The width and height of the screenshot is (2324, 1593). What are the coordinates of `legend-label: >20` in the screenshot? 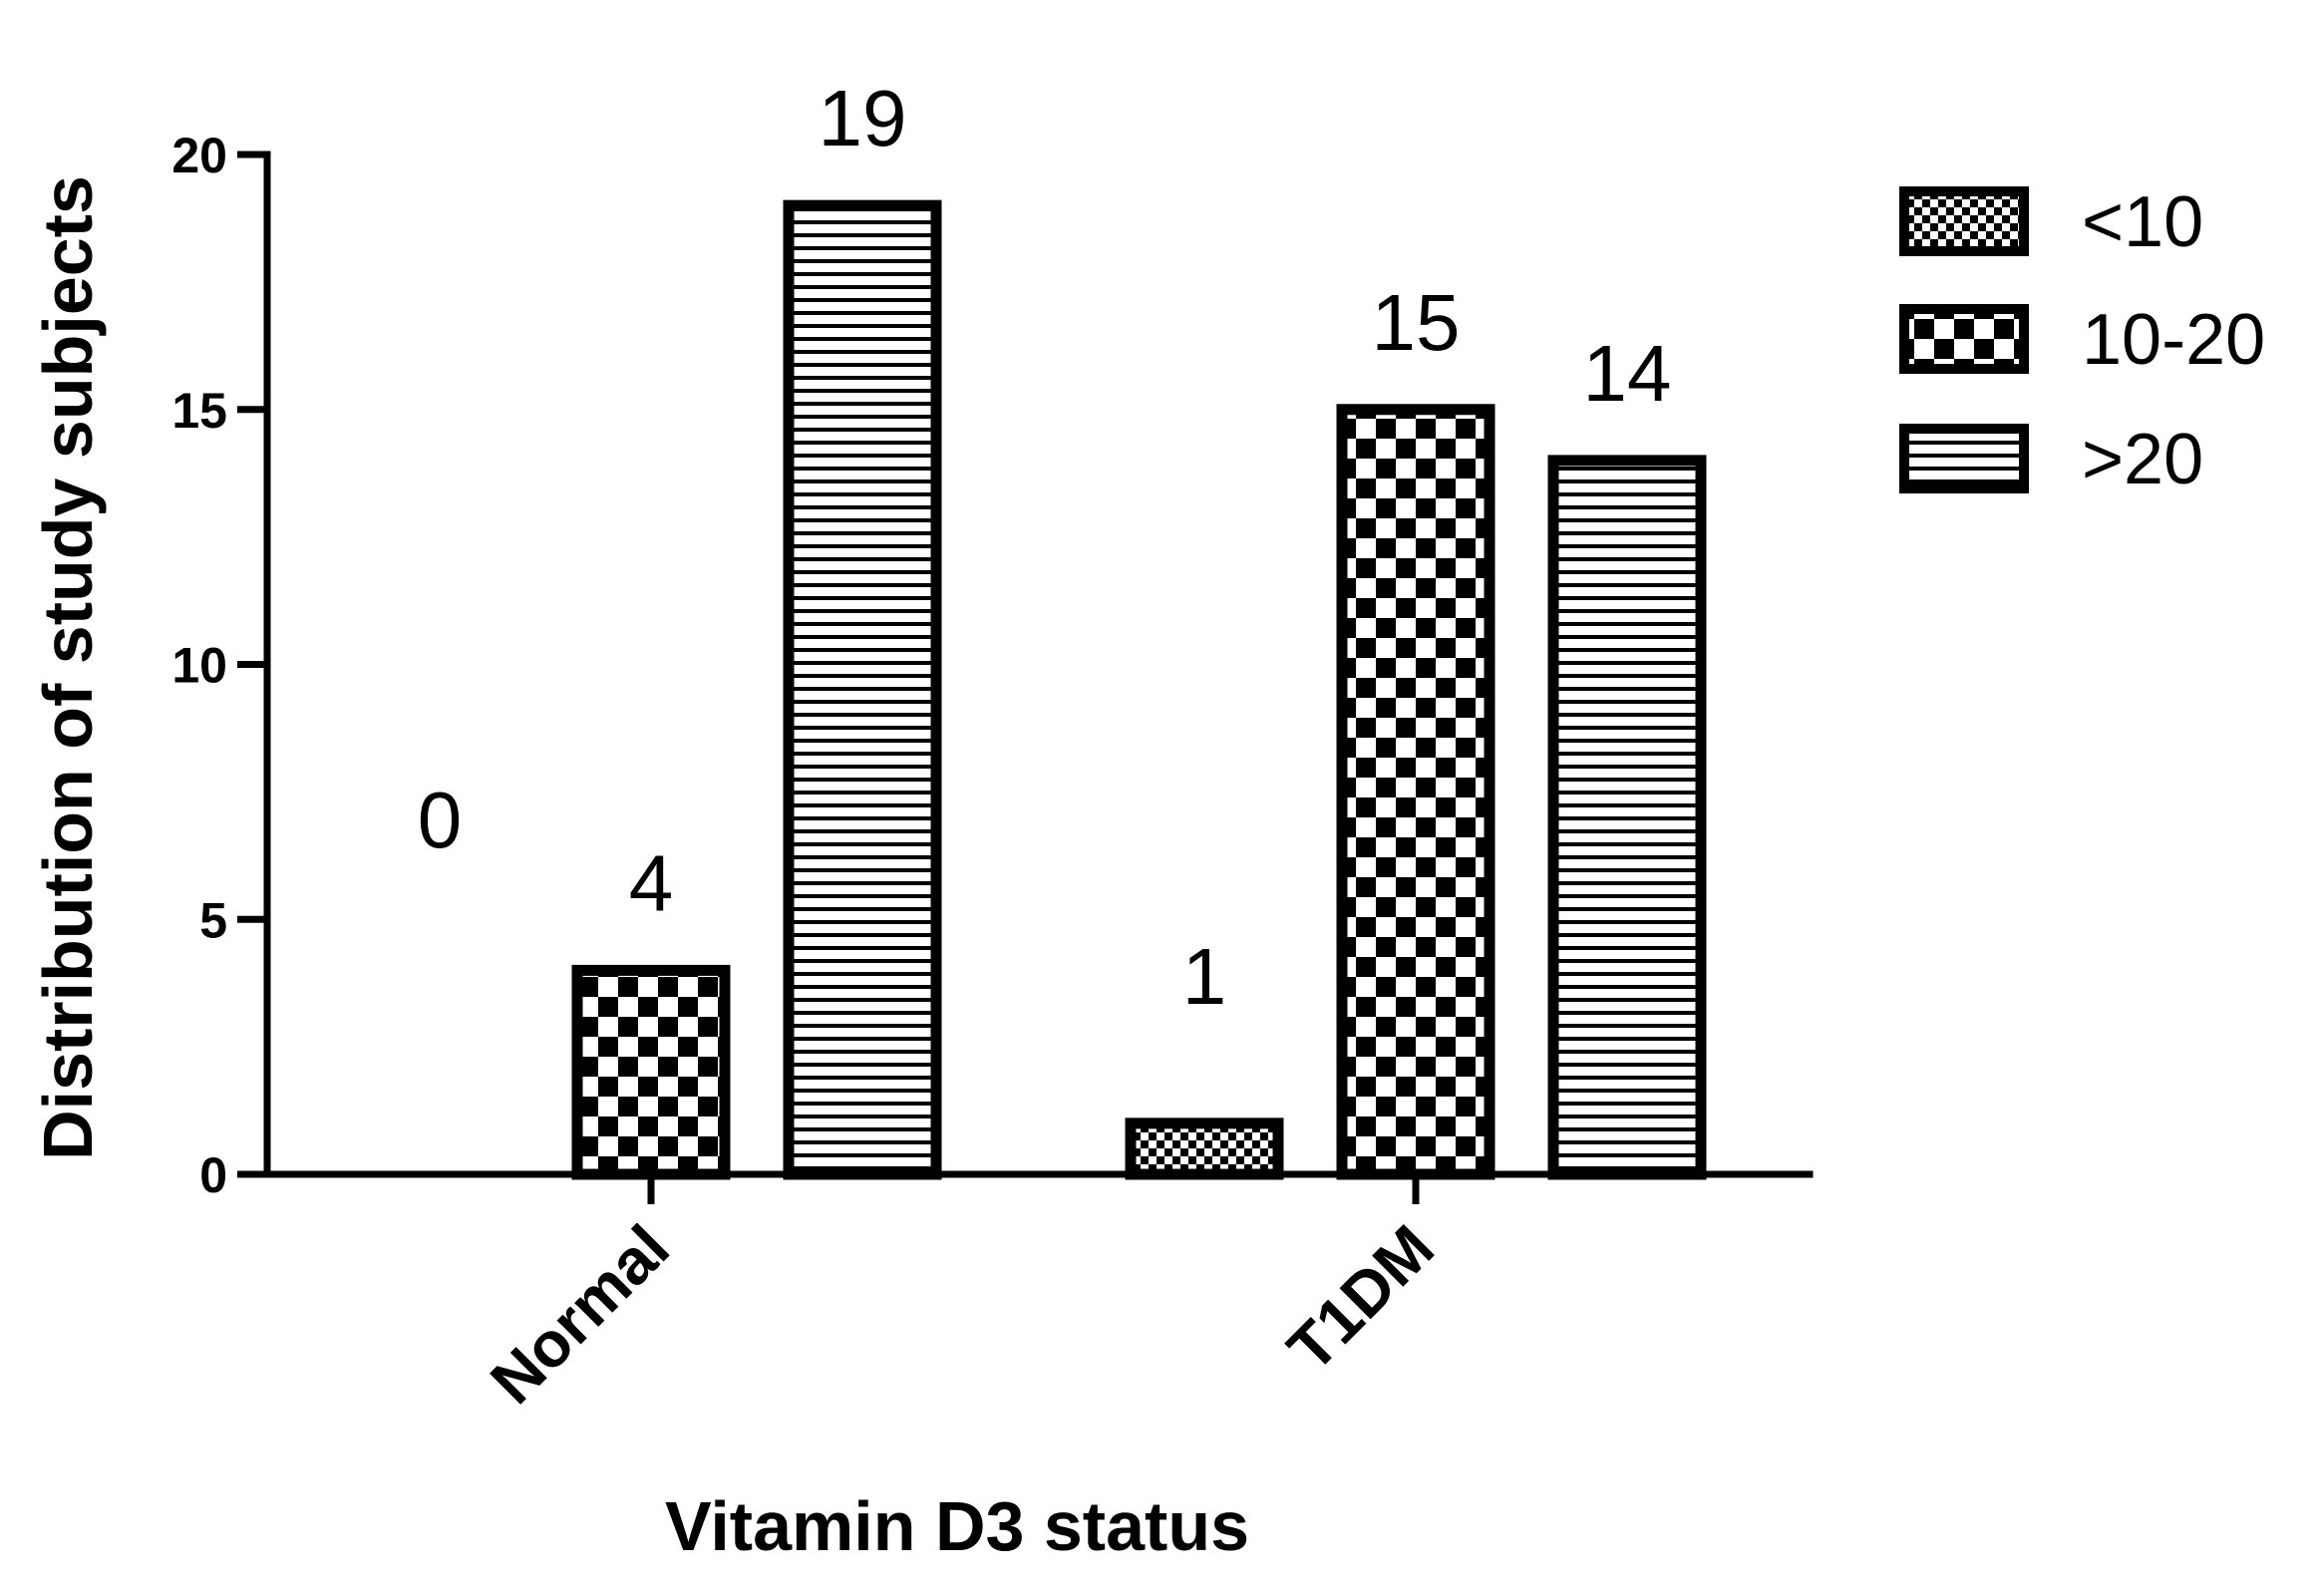 It's located at (2142, 459).